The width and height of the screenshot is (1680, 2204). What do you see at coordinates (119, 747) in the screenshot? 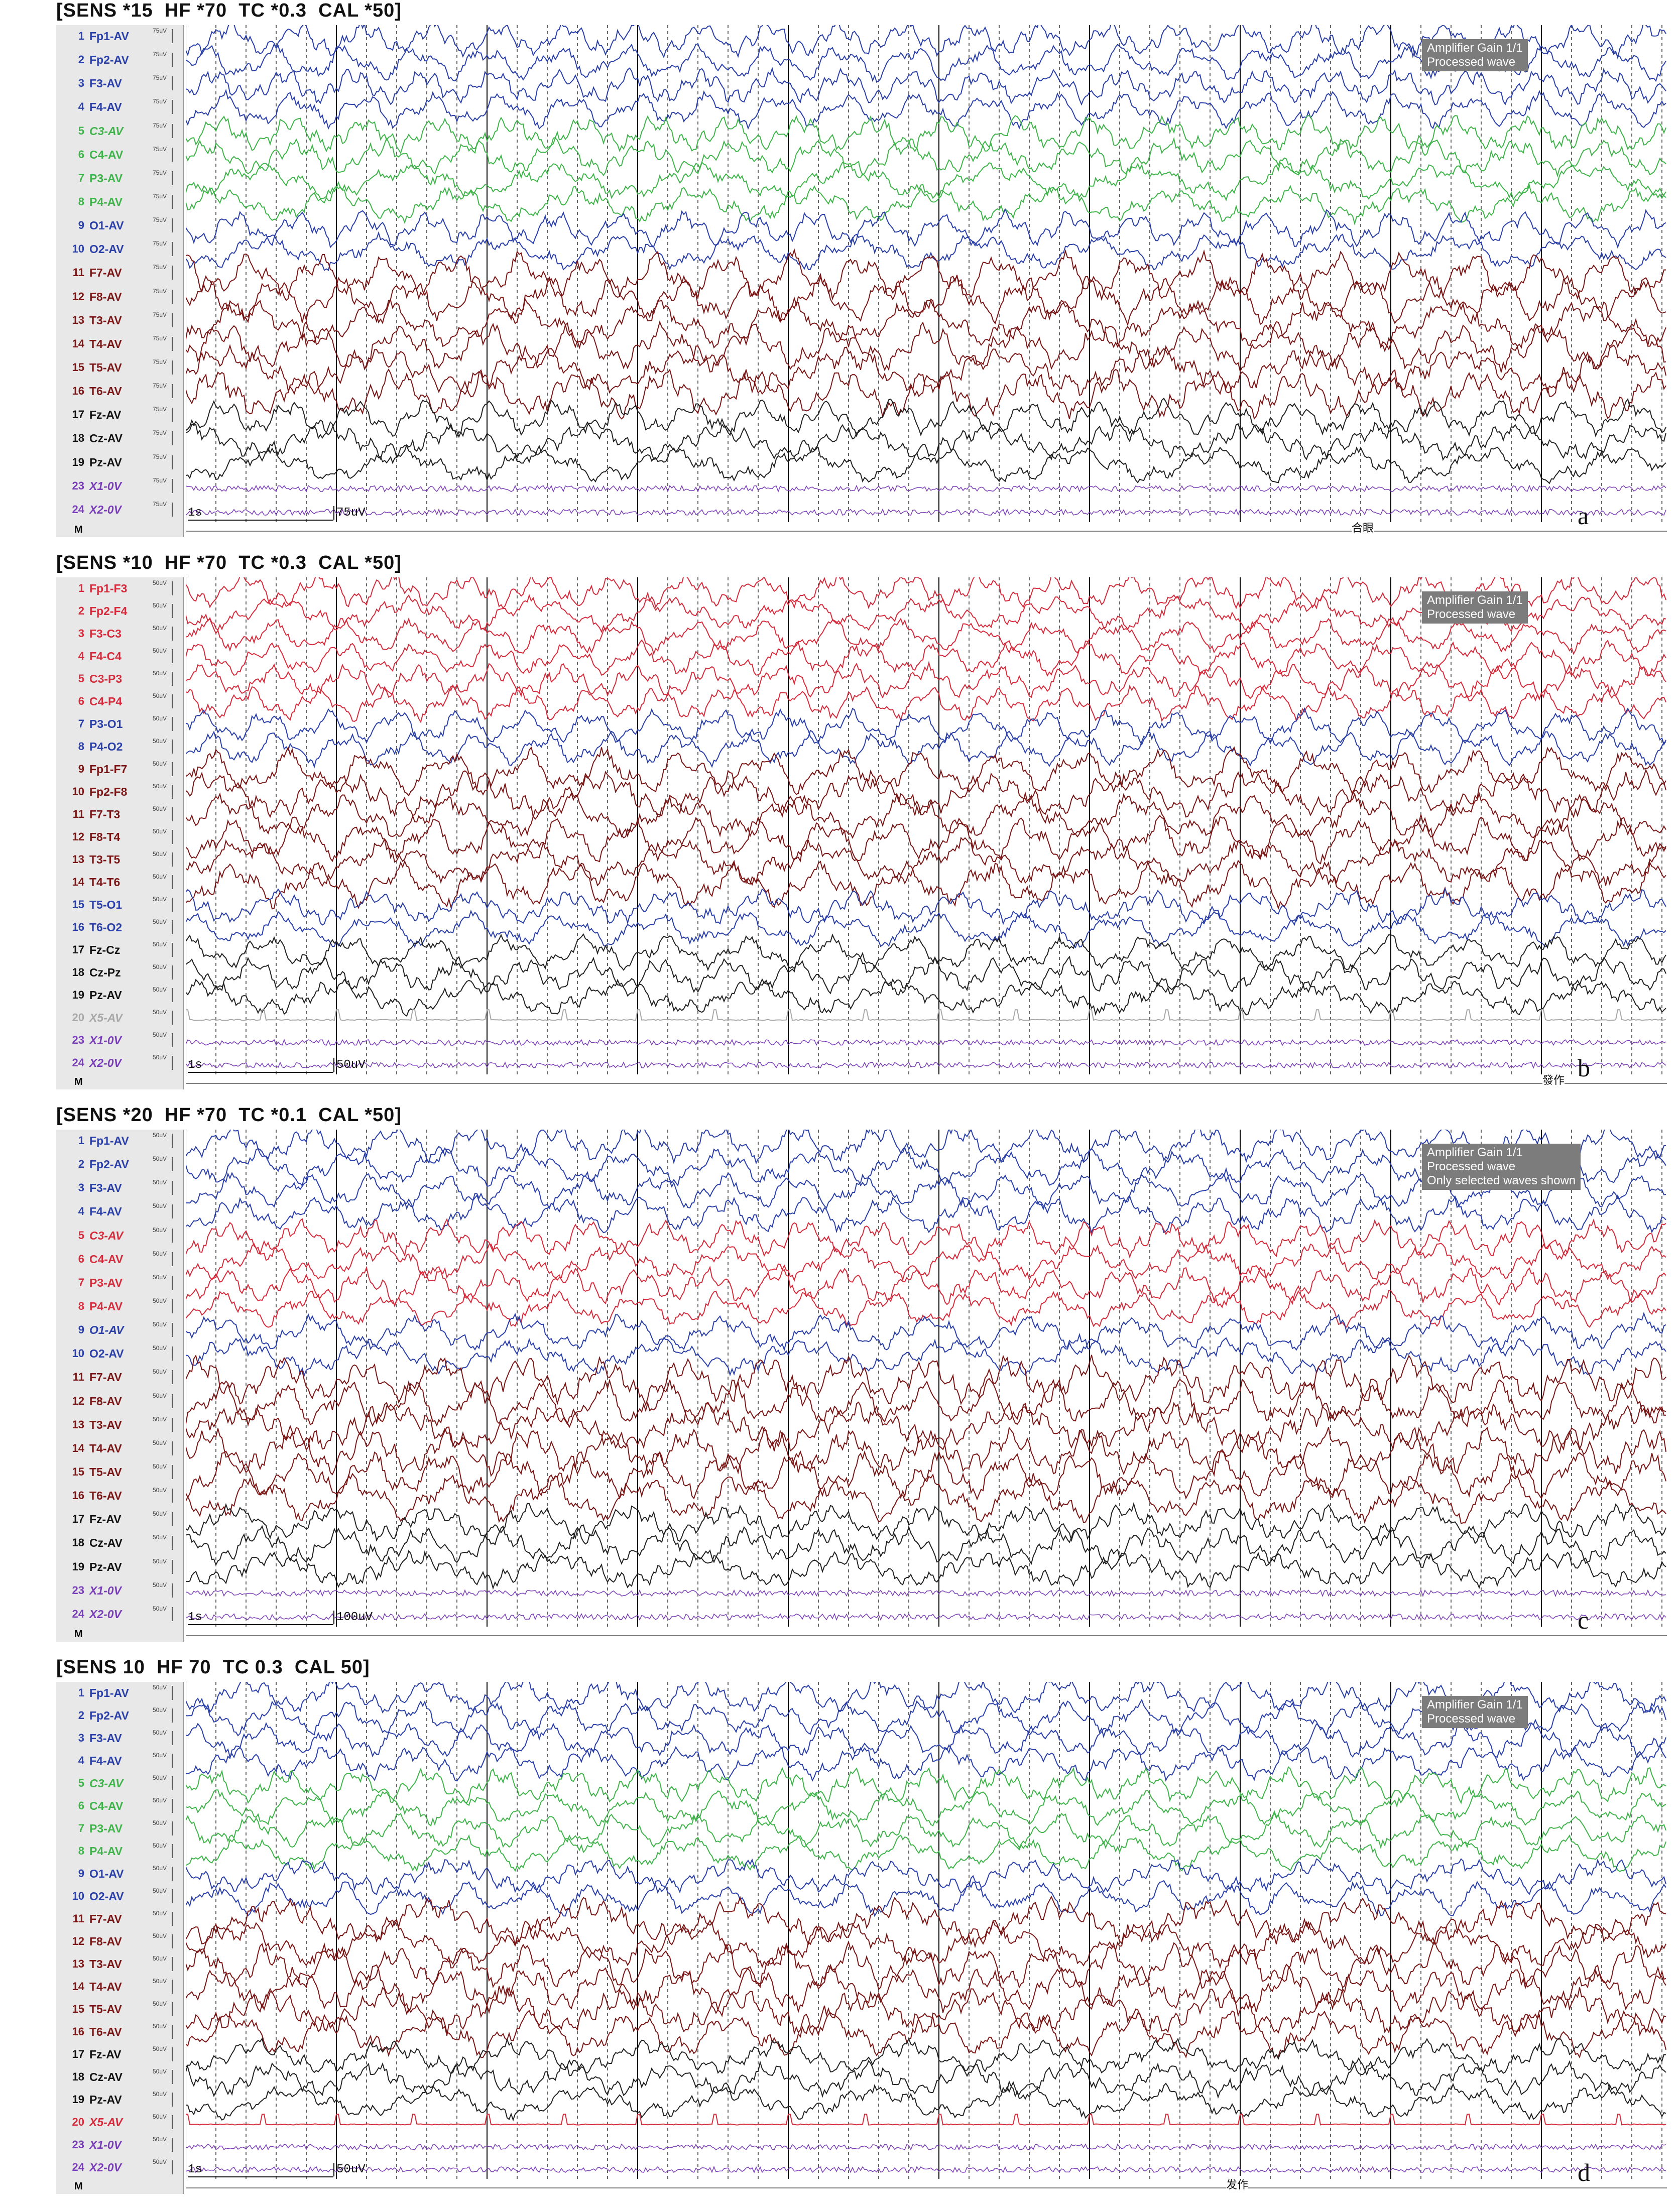
I see `channel-label-row: 8 P4-O2 50uV` at bounding box center [119, 747].